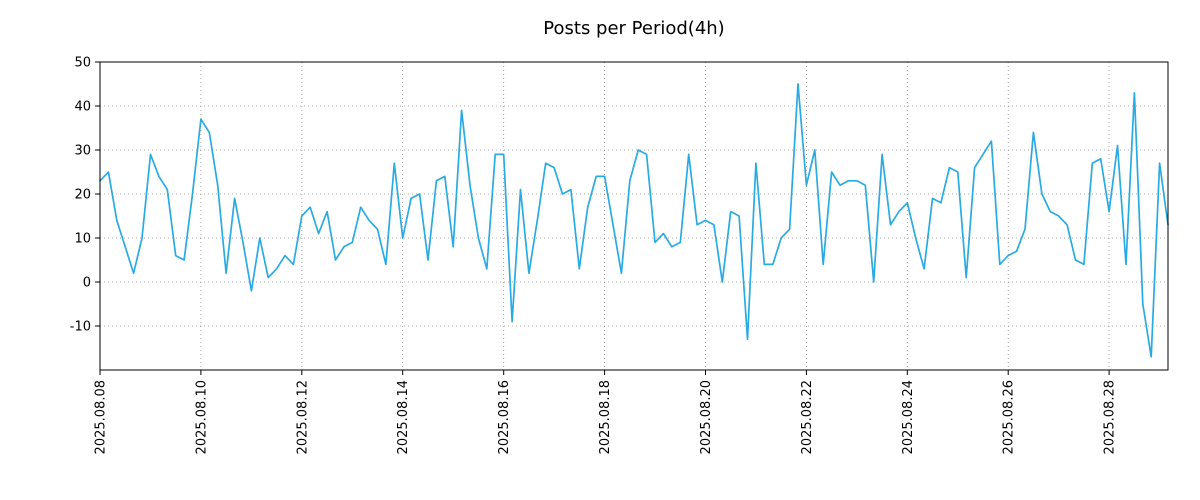  What do you see at coordinates (605, 417) in the screenshot?
I see `x-tick-label: 2025.08.18` at bounding box center [605, 417].